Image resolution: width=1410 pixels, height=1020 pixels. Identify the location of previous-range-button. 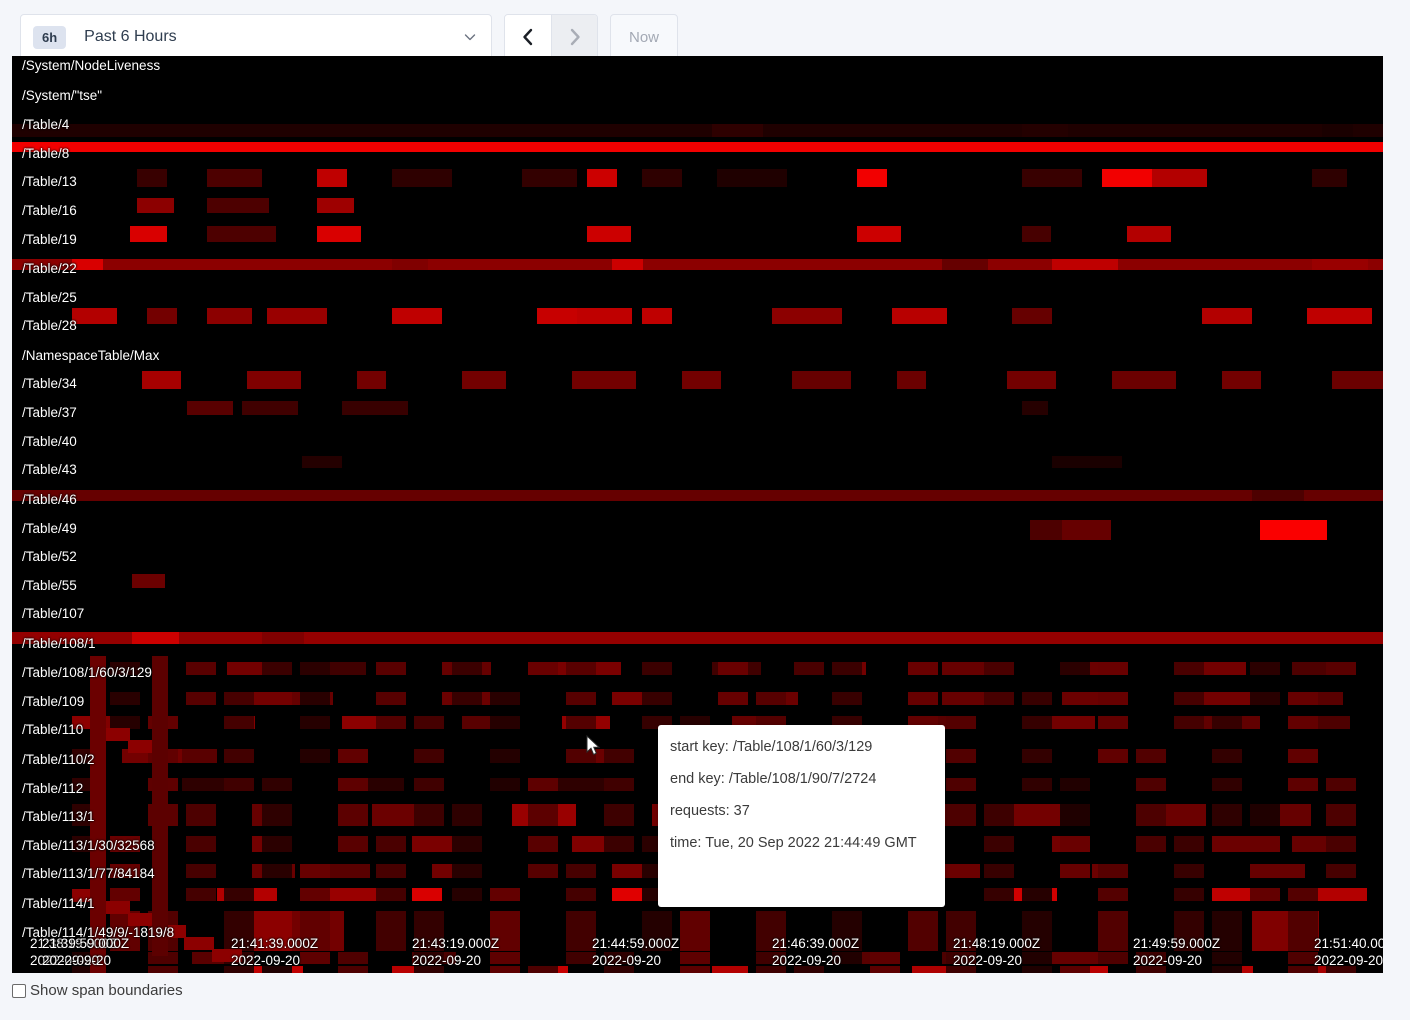
(528, 37).